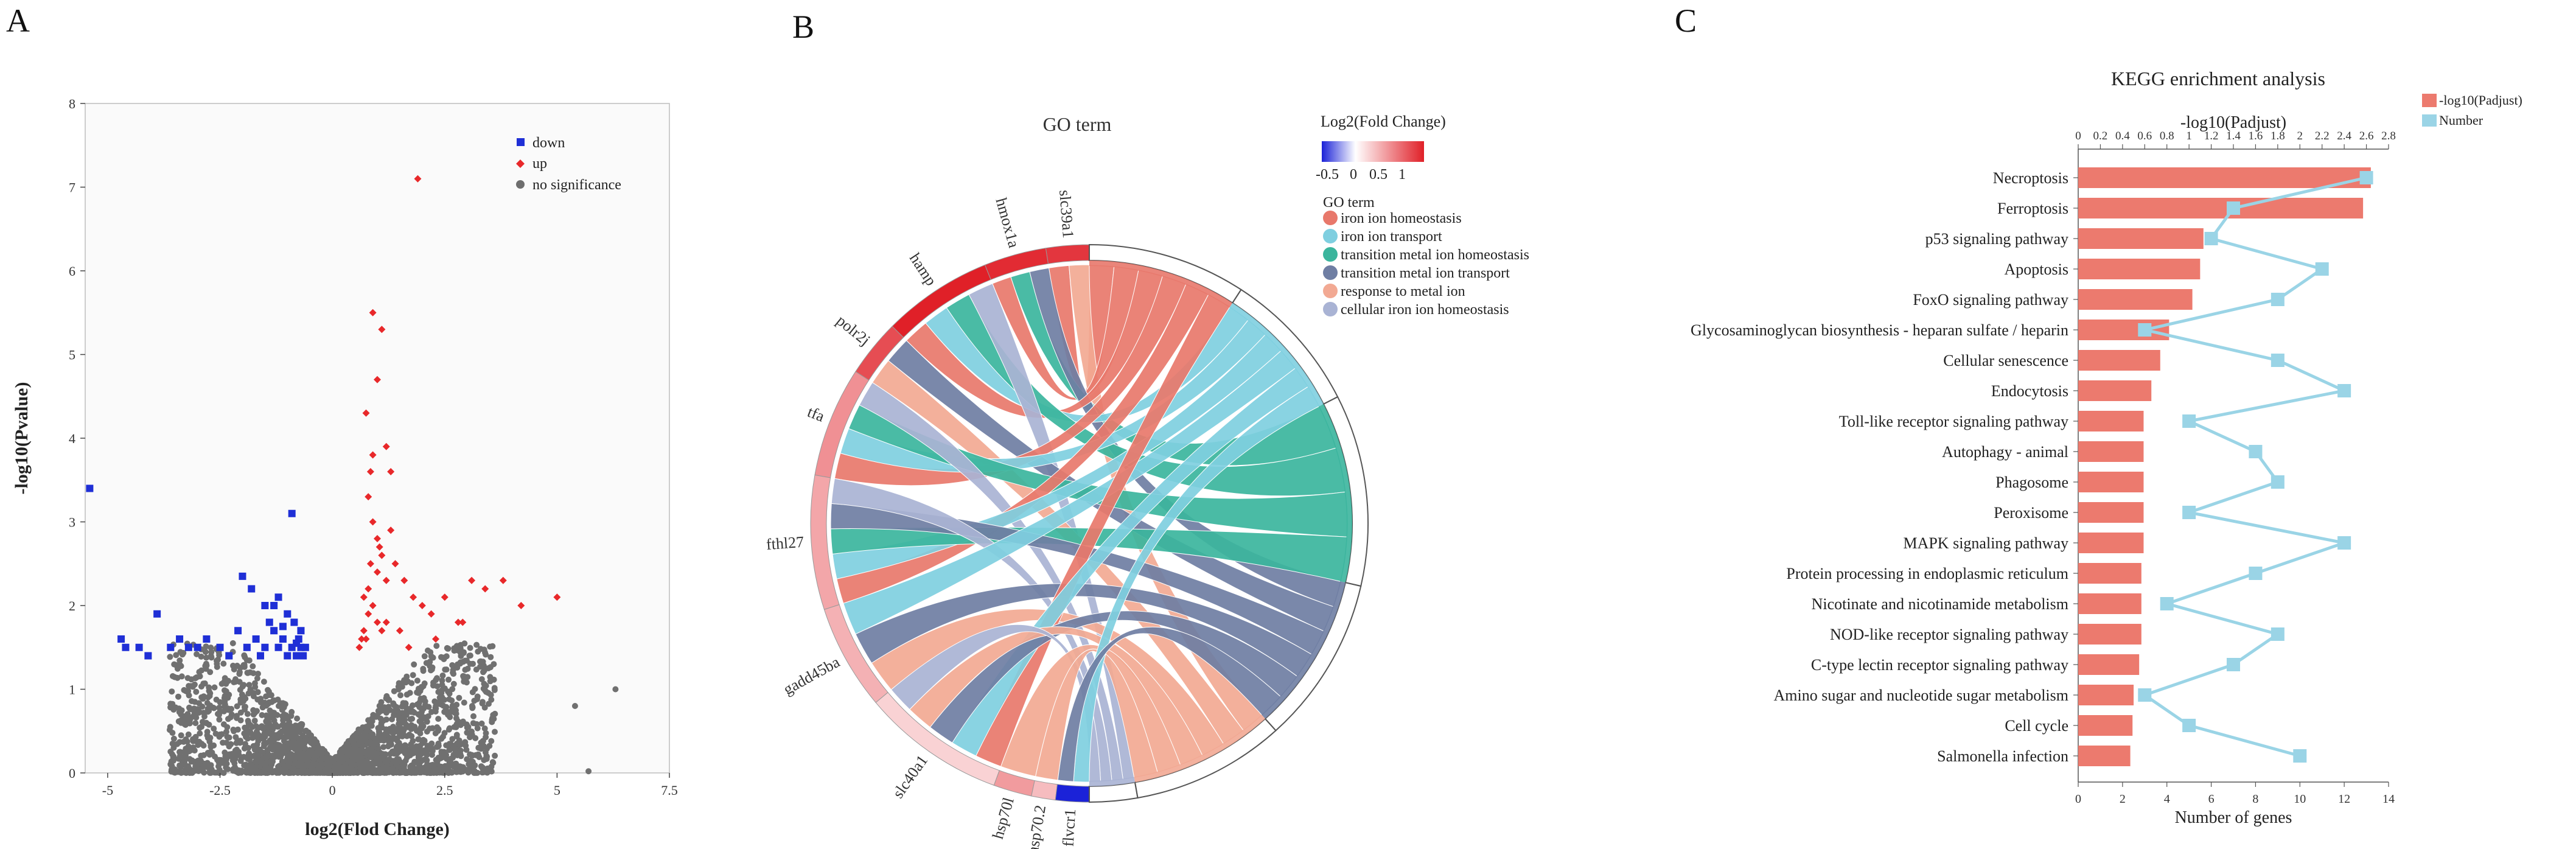  I want to click on pathway-label: FoxO signaling pathway, so click(1990, 300).